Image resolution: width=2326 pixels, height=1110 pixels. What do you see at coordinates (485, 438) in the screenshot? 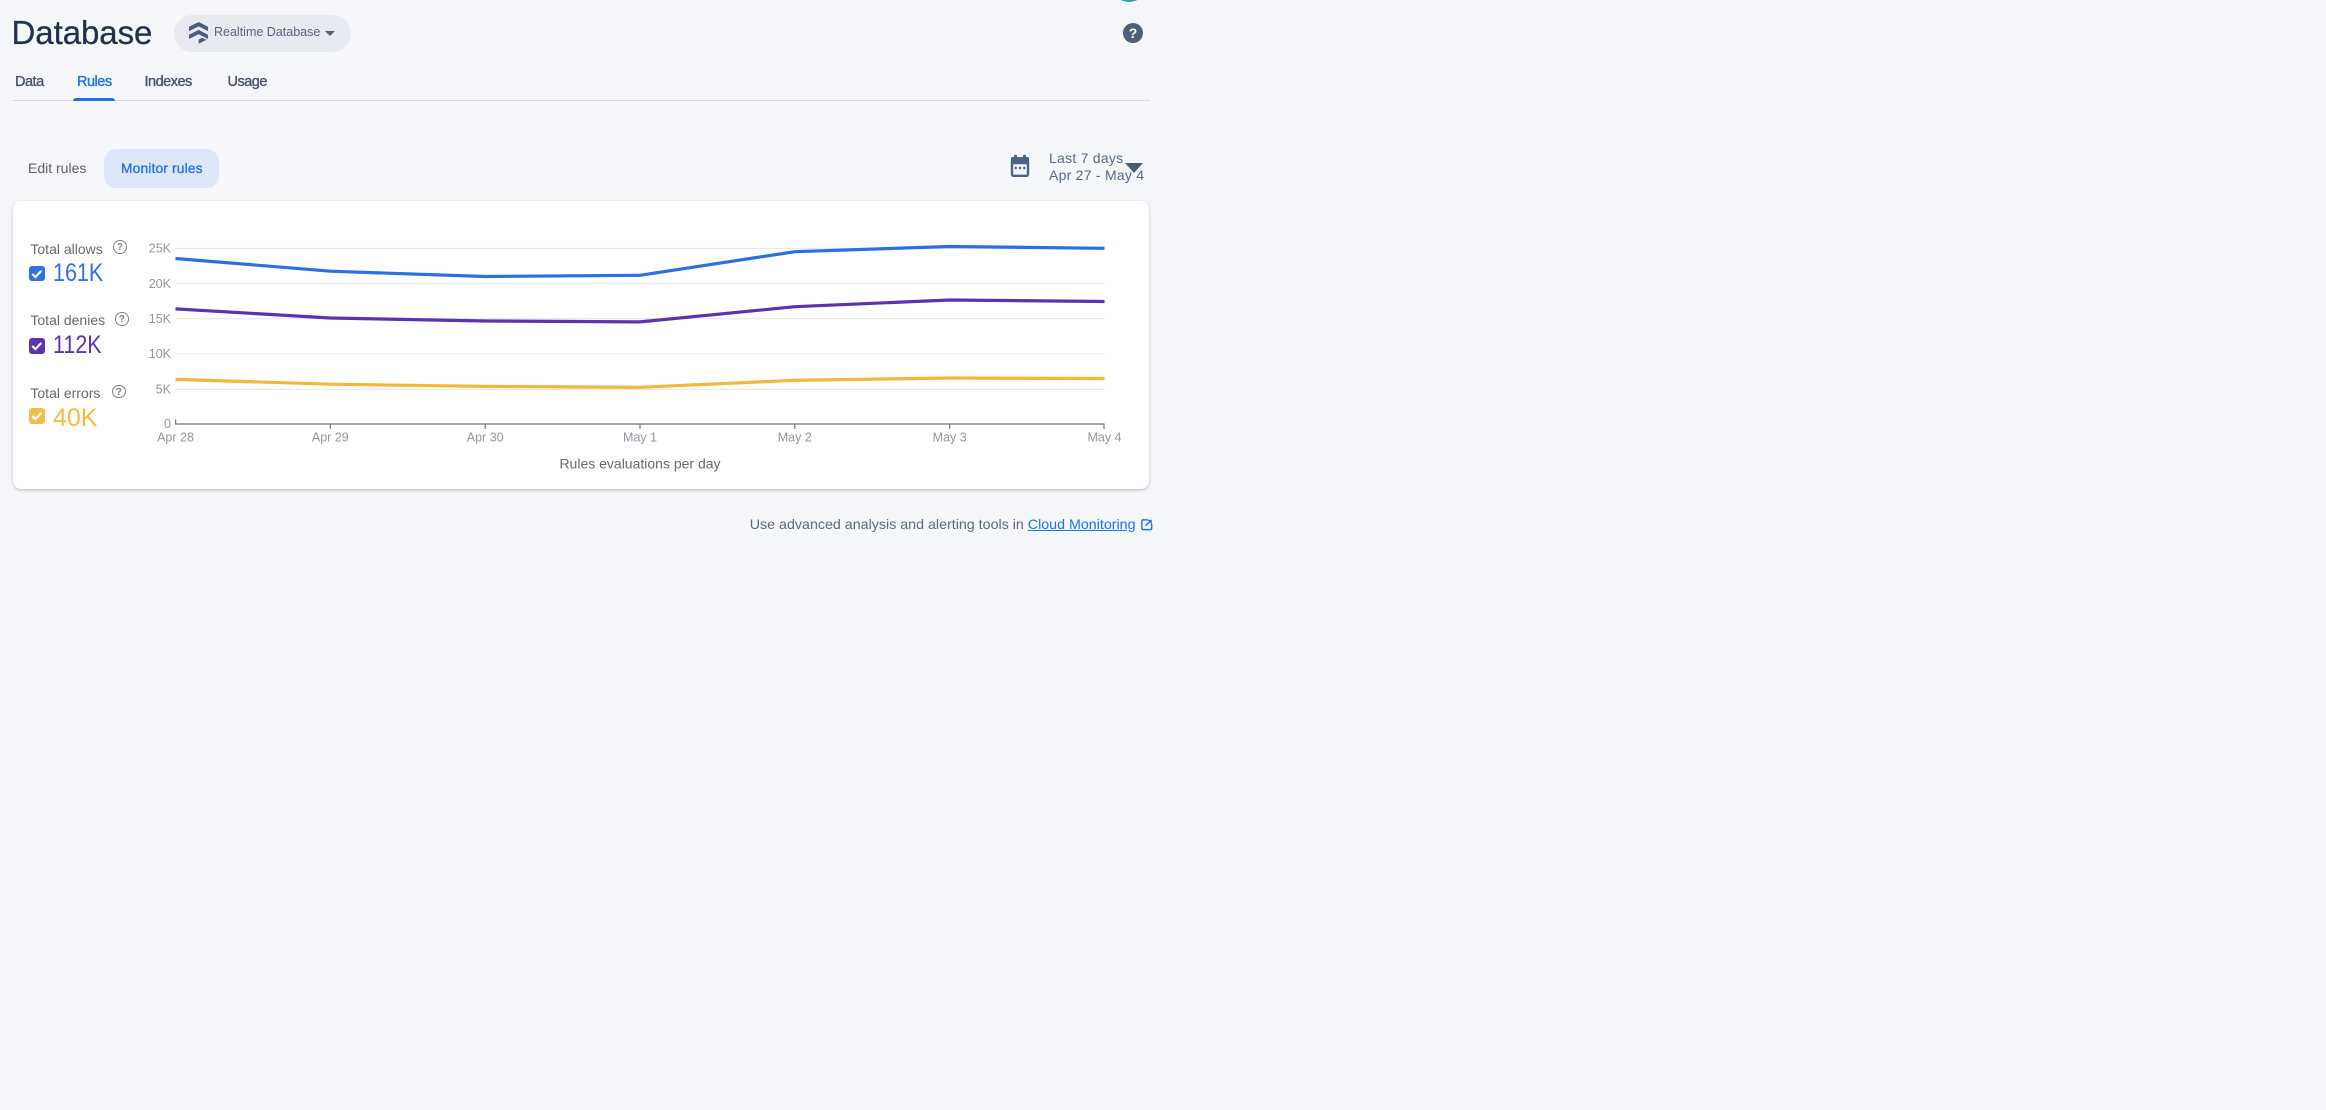
I see `svg-text: Apr 30` at bounding box center [485, 438].